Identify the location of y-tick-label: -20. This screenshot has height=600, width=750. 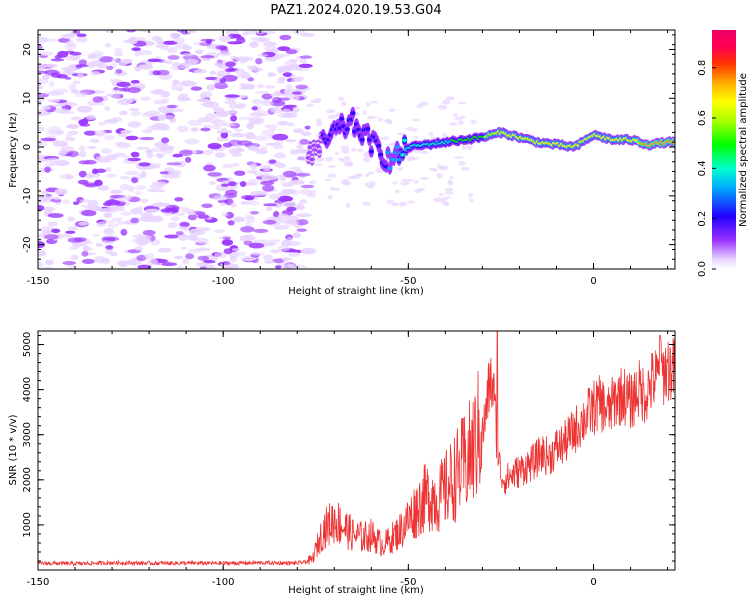
(27, 244).